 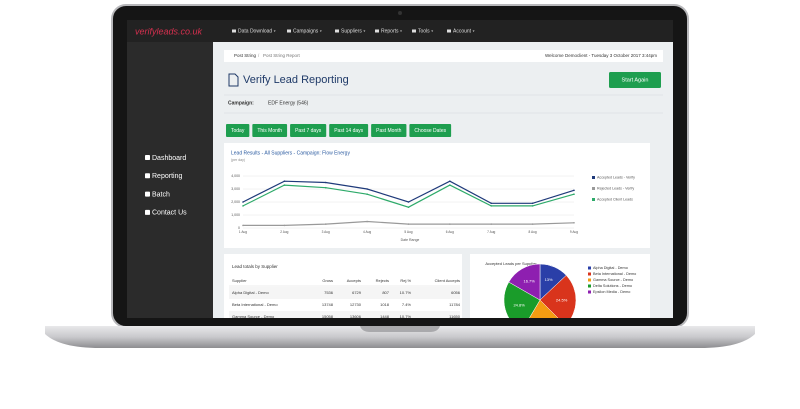 What do you see at coordinates (169, 158) in the screenshot?
I see `sidebar-item: Dashboard` at bounding box center [169, 158].